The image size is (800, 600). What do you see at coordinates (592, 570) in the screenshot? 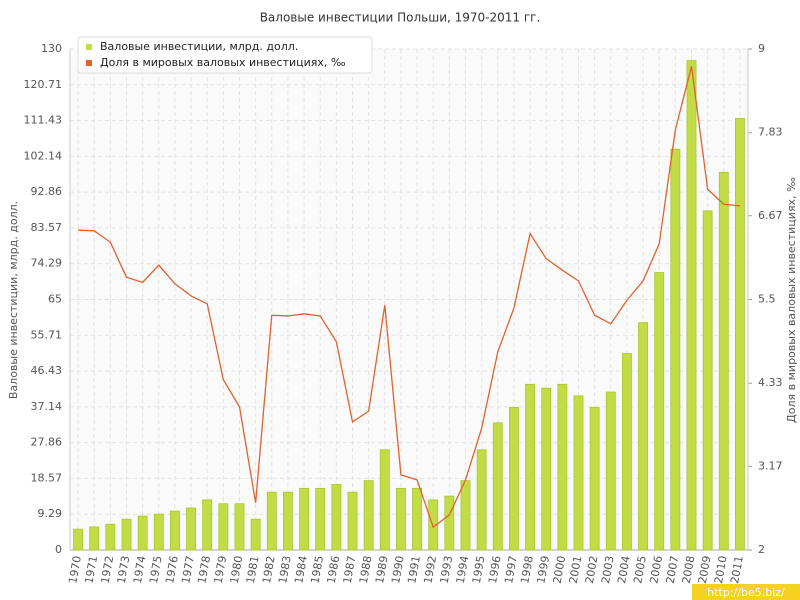
I see `x-tick-label: 2002` at bounding box center [592, 570].